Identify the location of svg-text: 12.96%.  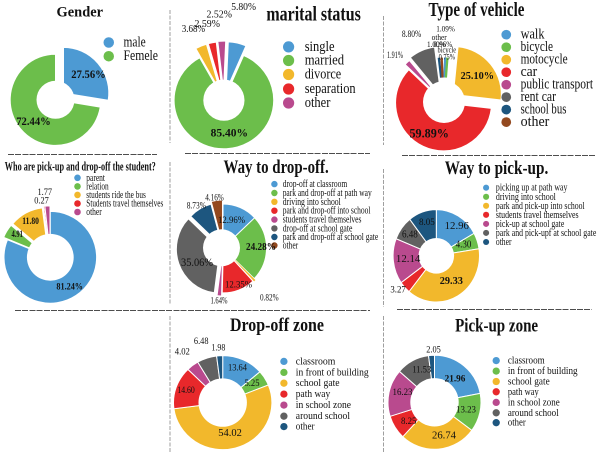
(231, 220).